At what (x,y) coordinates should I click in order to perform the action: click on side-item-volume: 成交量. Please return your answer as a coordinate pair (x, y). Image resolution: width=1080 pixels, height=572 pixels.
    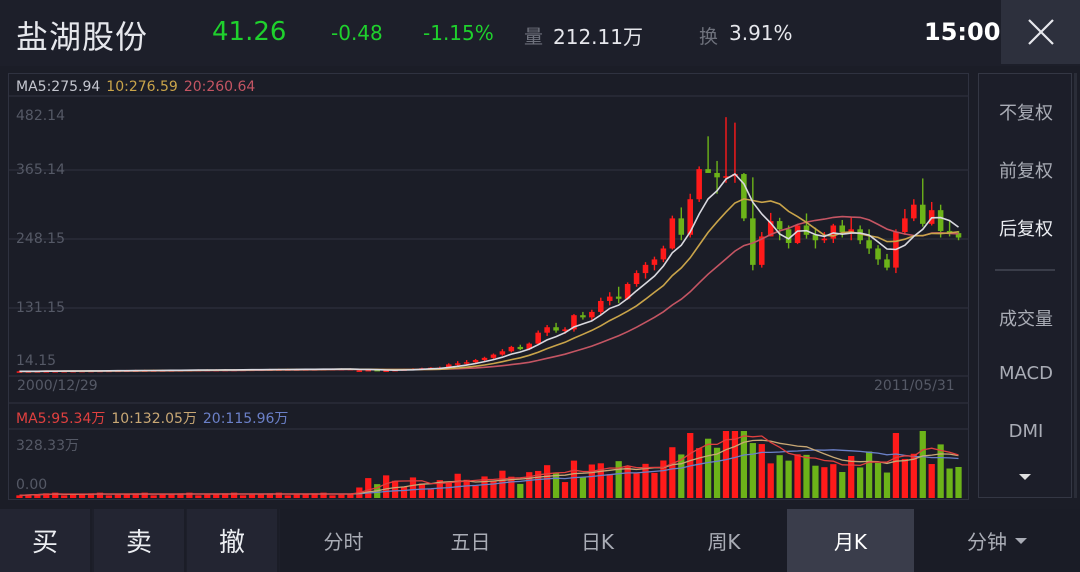
    Looking at the image, I should click on (1026, 319).